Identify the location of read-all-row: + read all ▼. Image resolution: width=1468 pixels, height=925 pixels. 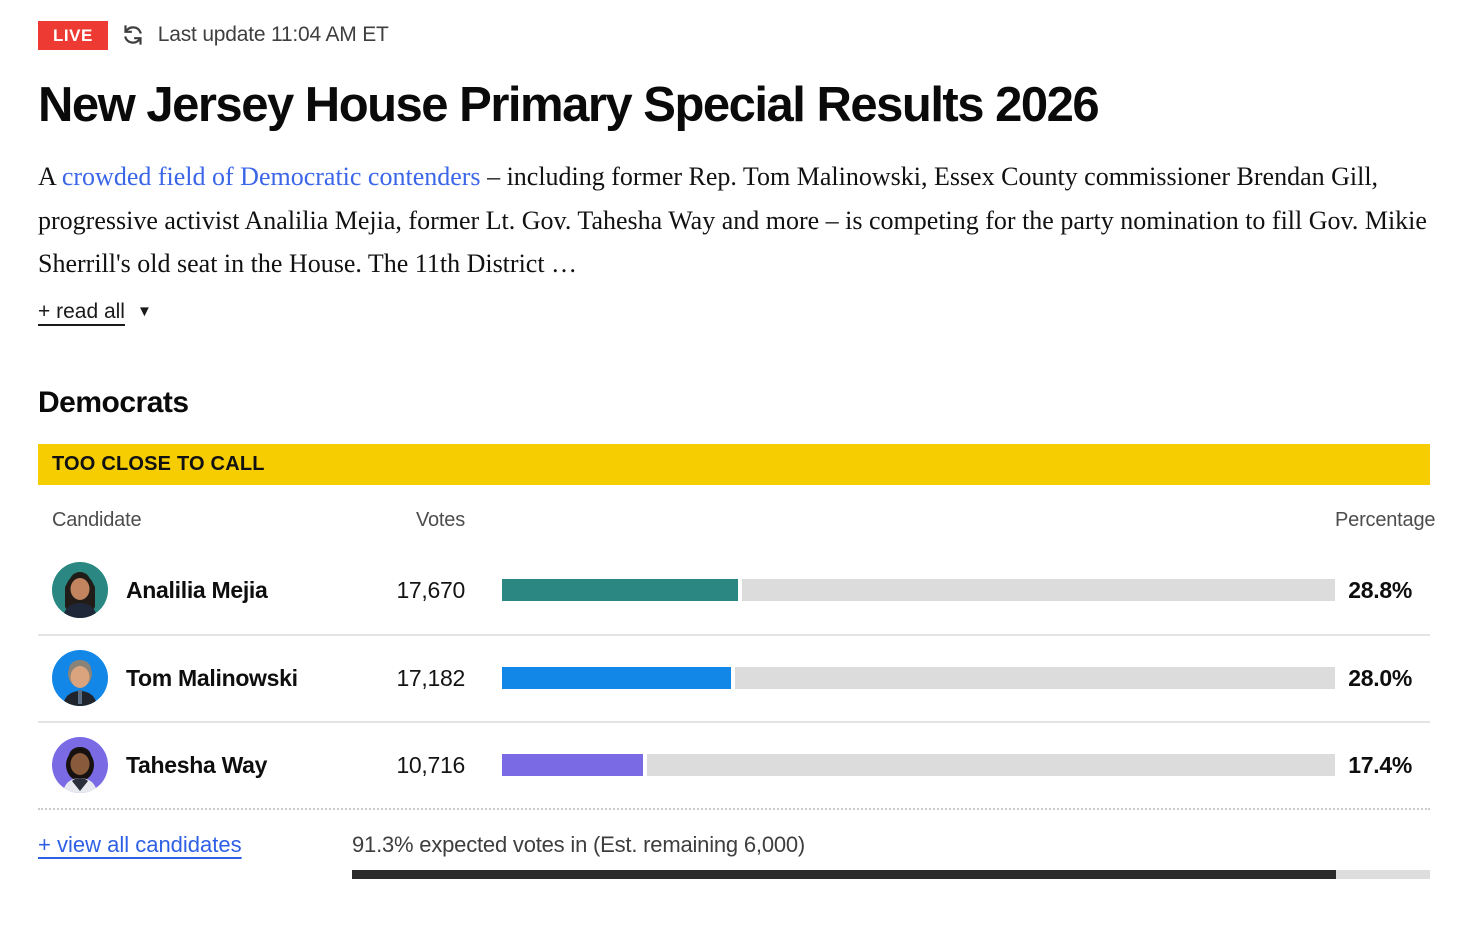
(734, 312).